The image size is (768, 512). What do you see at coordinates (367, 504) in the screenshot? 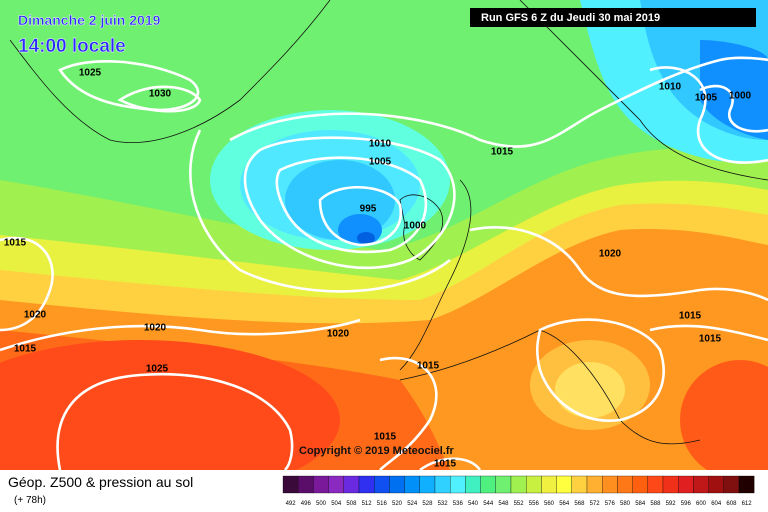
I see `scale-label: 512` at bounding box center [367, 504].